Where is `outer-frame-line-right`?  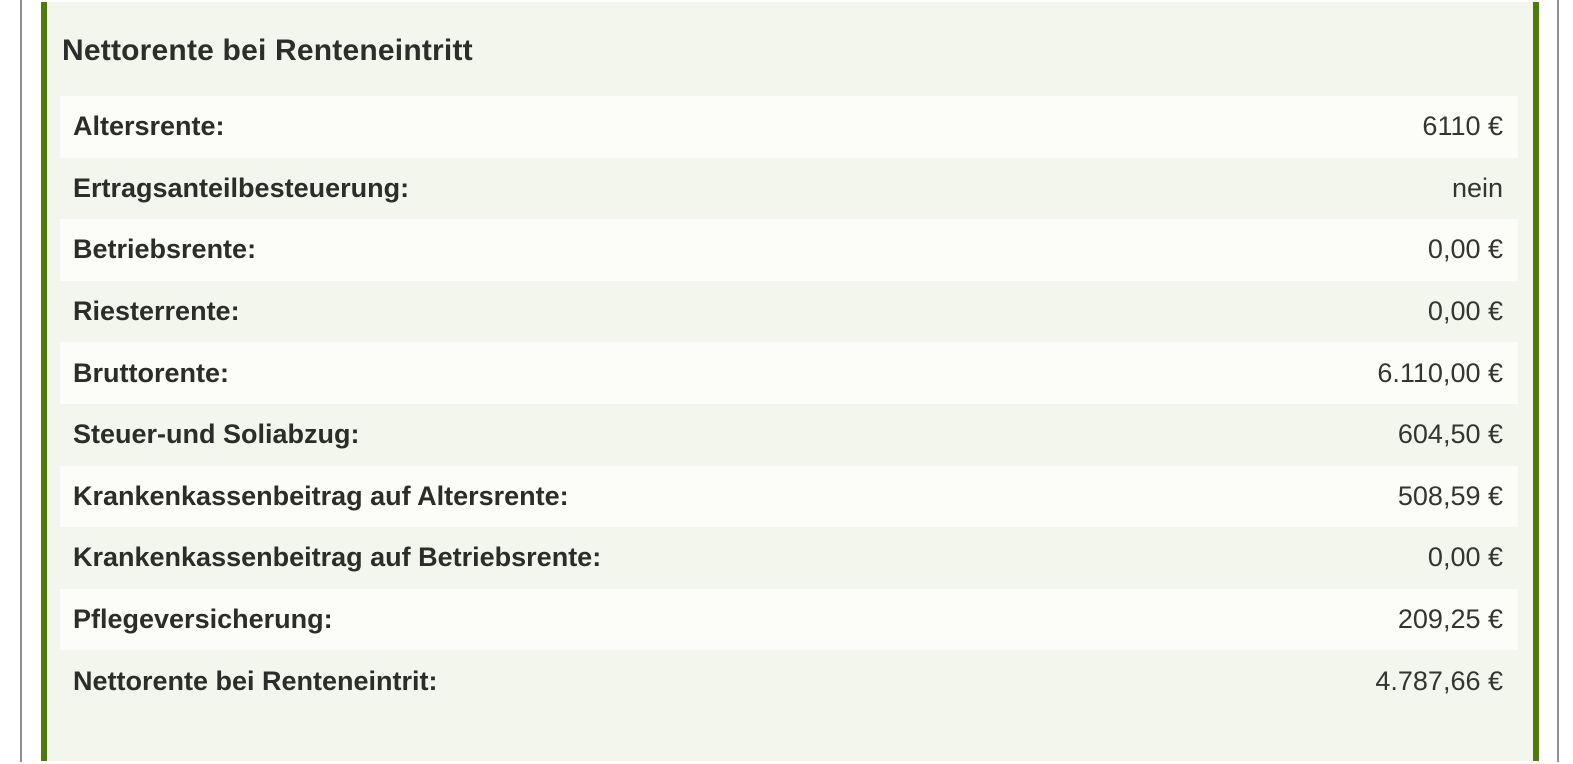
outer-frame-line-right is located at coordinates (1558, 381).